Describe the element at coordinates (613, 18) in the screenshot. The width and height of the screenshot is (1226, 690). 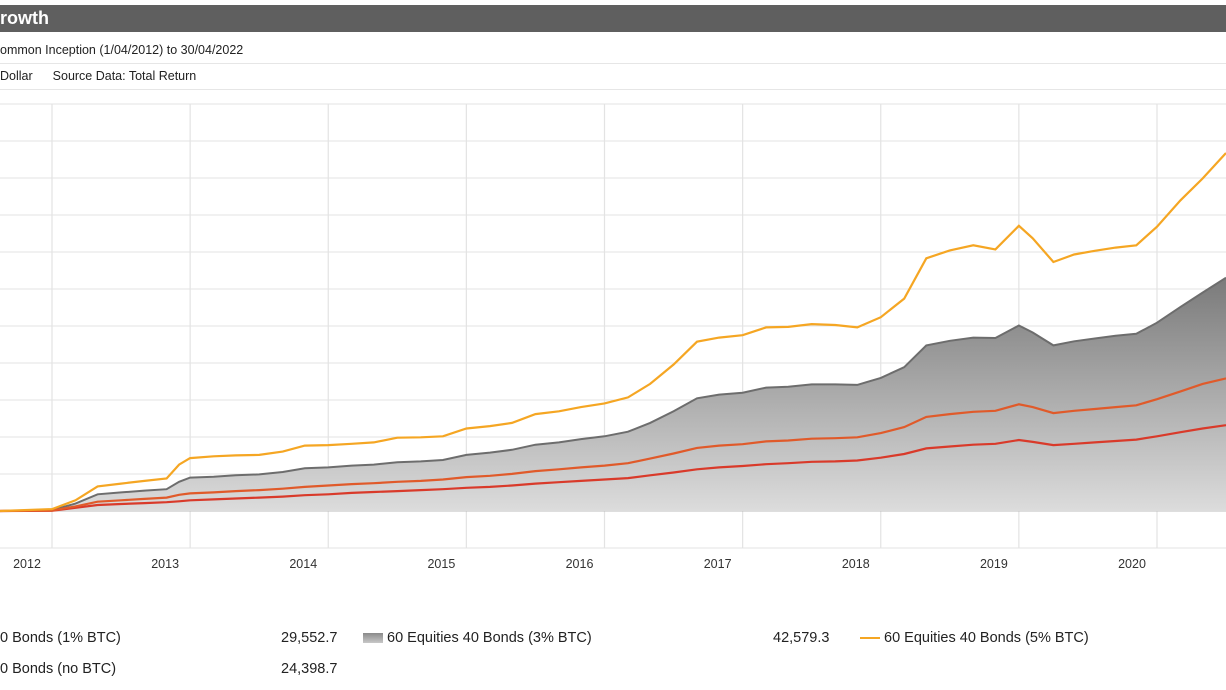
I see `section-title-bar: rowth` at that location.